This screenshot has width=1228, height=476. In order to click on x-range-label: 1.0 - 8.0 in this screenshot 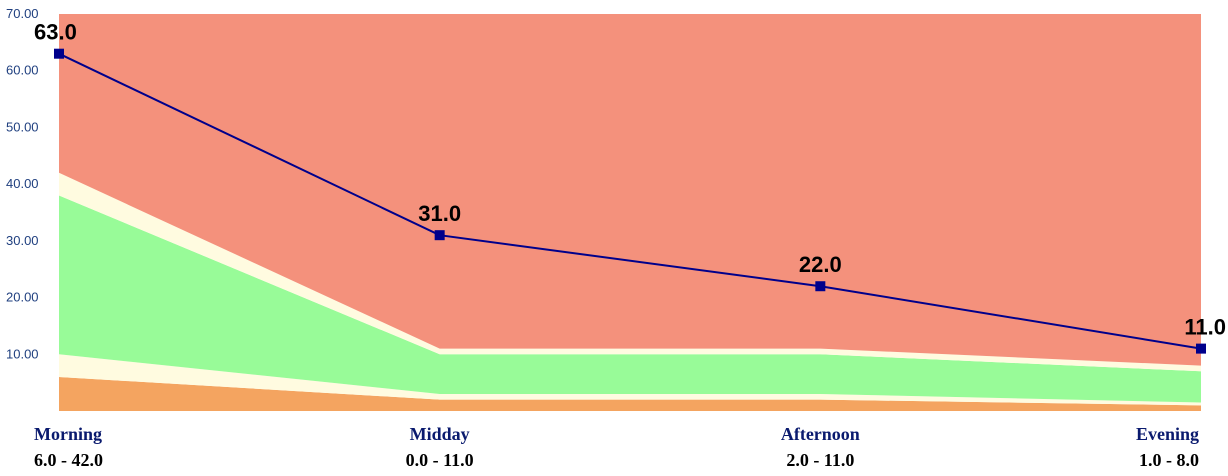, I will do `click(1169, 460)`.